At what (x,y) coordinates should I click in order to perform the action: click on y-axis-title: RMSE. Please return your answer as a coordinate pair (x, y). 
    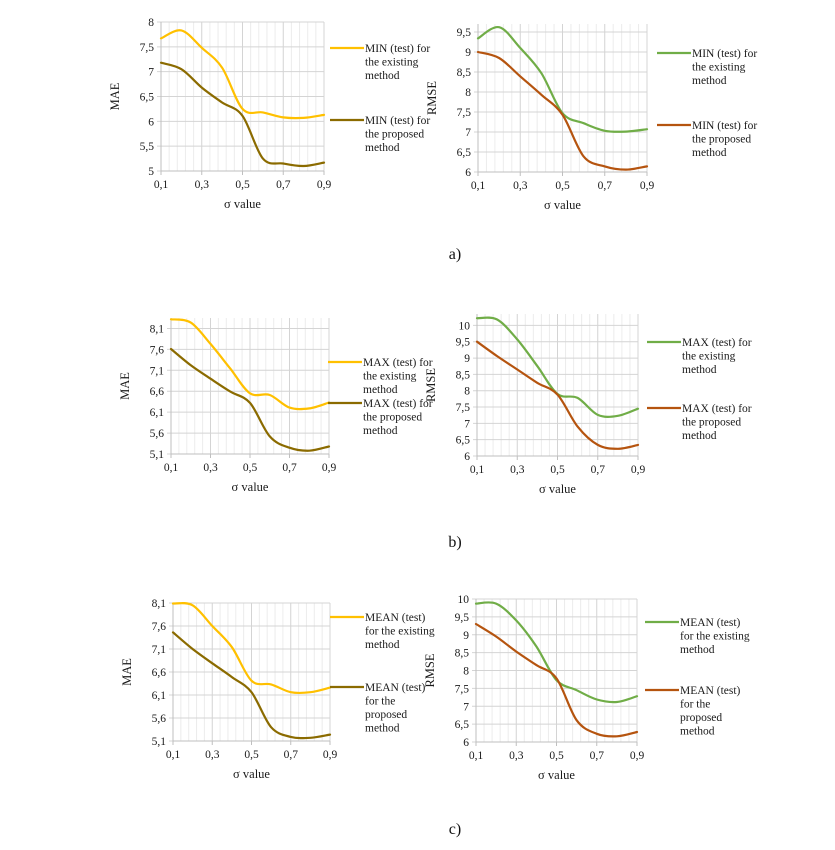
    Looking at the image, I should click on (430, 670).